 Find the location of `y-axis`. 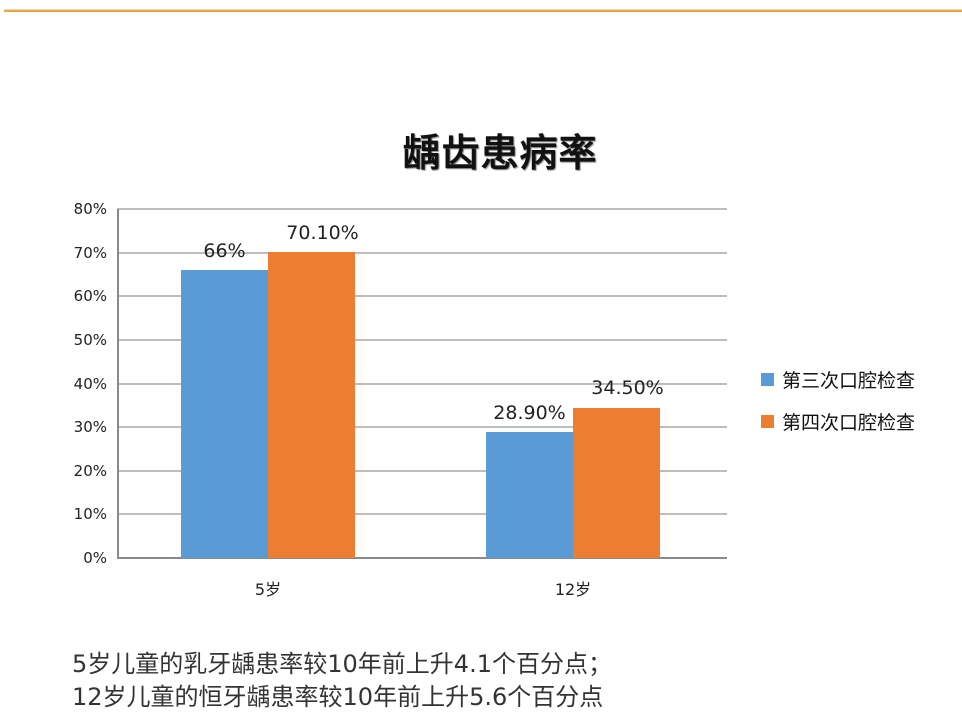

y-axis is located at coordinates (118, 383).